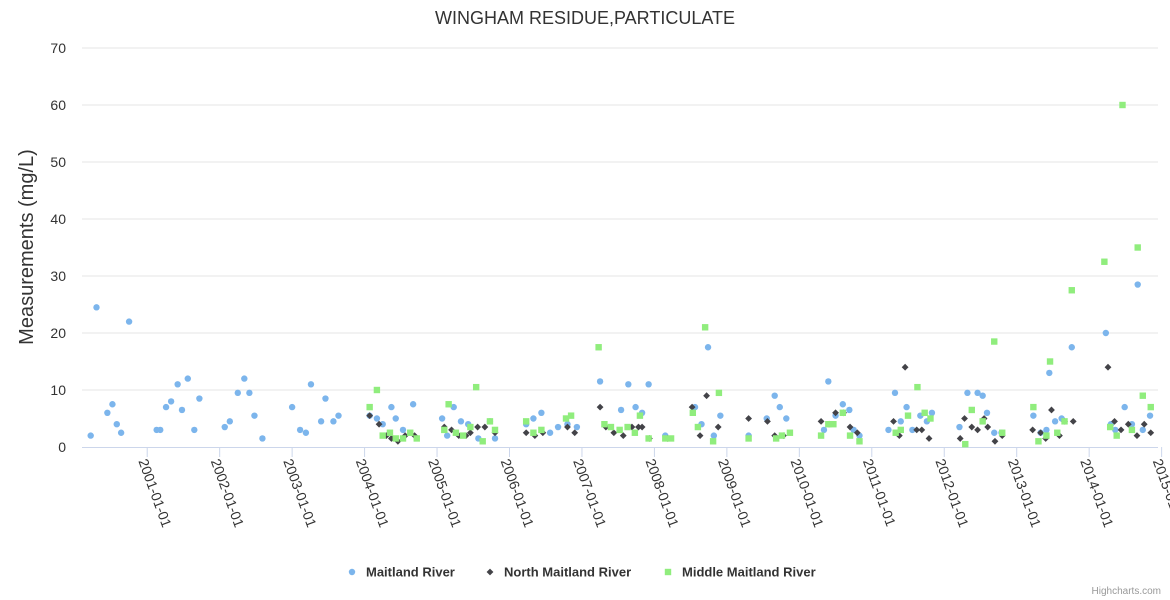 This screenshot has width=1170, height=600. What do you see at coordinates (559, 572) in the screenshot?
I see `legend-item-north-maitland-river: North Maitland River` at bounding box center [559, 572].